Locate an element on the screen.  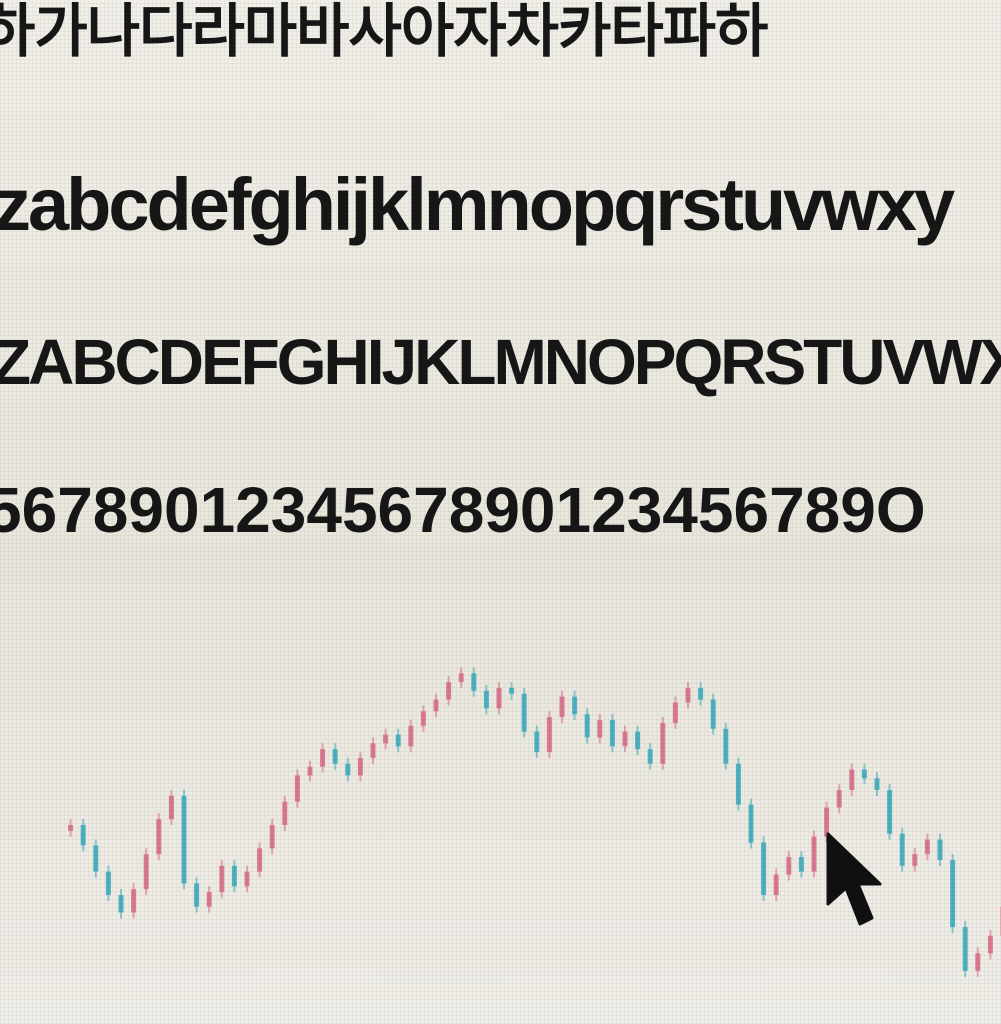
arrow-cursor-icon is located at coordinates (856, 882).